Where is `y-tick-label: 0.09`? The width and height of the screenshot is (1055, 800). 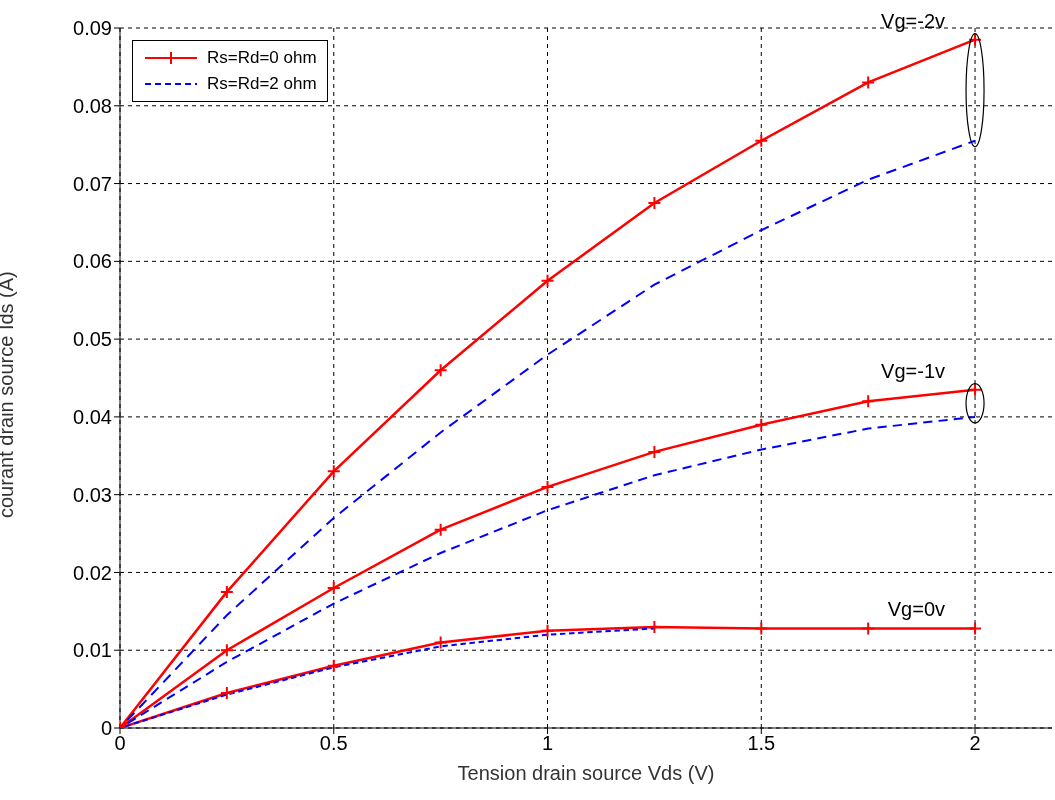 y-tick-label: 0.09 is located at coordinates (92, 28).